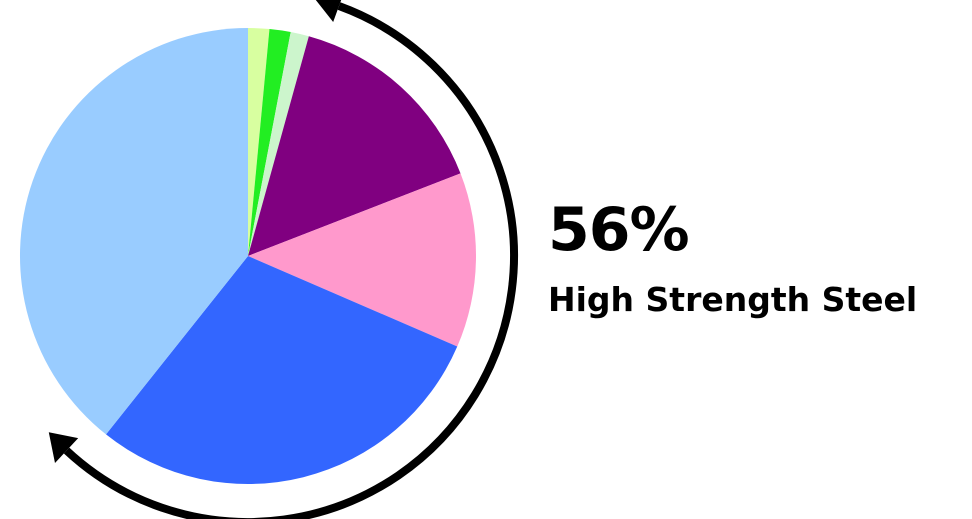 The image size is (972, 519). What do you see at coordinates (63, 447) in the screenshot?
I see `arrow-head-bottom-icon` at bounding box center [63, 447].